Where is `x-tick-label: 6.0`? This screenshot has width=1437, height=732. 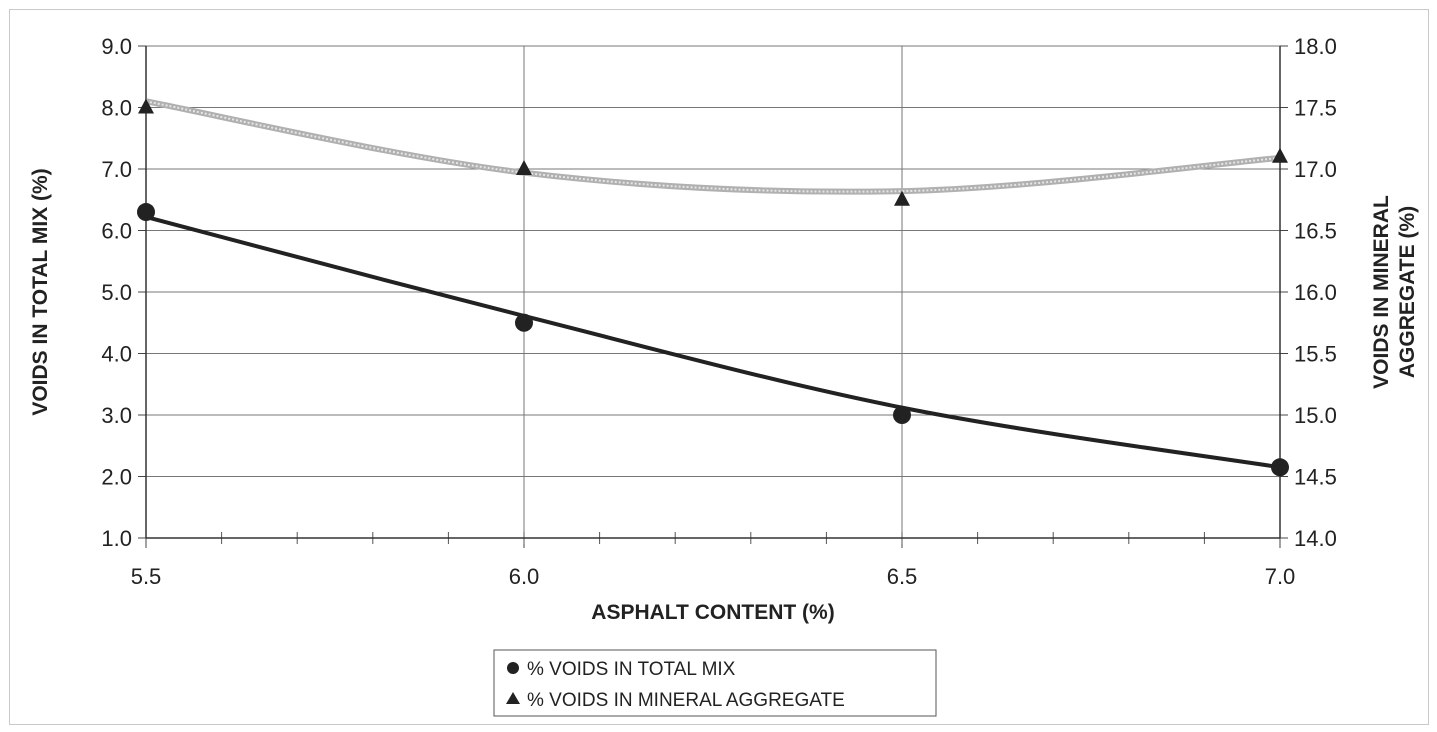
x-tick-label: 6.0 is located at coordinates (524, 576).